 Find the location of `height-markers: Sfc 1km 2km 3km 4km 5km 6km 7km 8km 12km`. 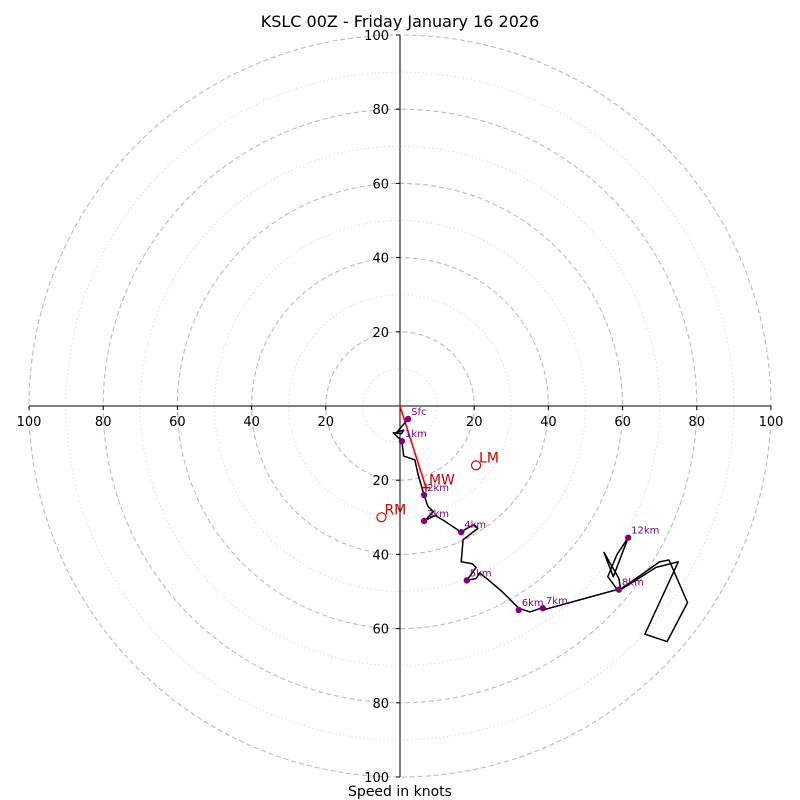

height-markers: Sfc 1km 2km 3km 4km 5km 6km 7km 8km 12km is located at coordinates (528, 510).